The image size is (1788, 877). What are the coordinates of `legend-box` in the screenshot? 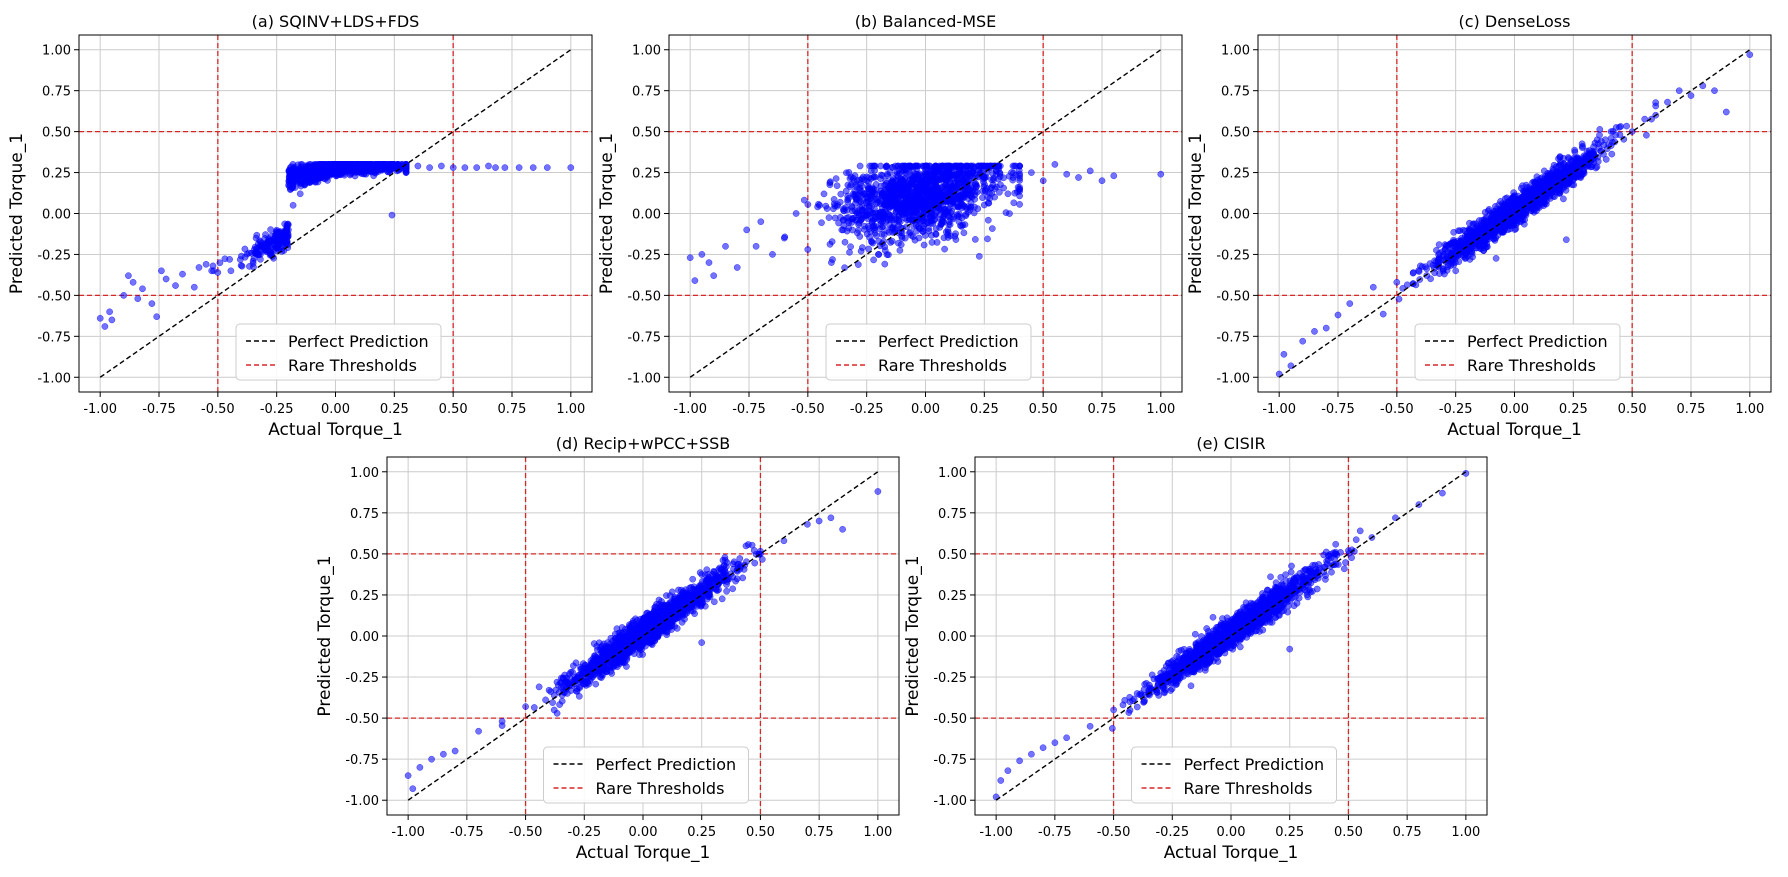 It's located at (1517, 352).